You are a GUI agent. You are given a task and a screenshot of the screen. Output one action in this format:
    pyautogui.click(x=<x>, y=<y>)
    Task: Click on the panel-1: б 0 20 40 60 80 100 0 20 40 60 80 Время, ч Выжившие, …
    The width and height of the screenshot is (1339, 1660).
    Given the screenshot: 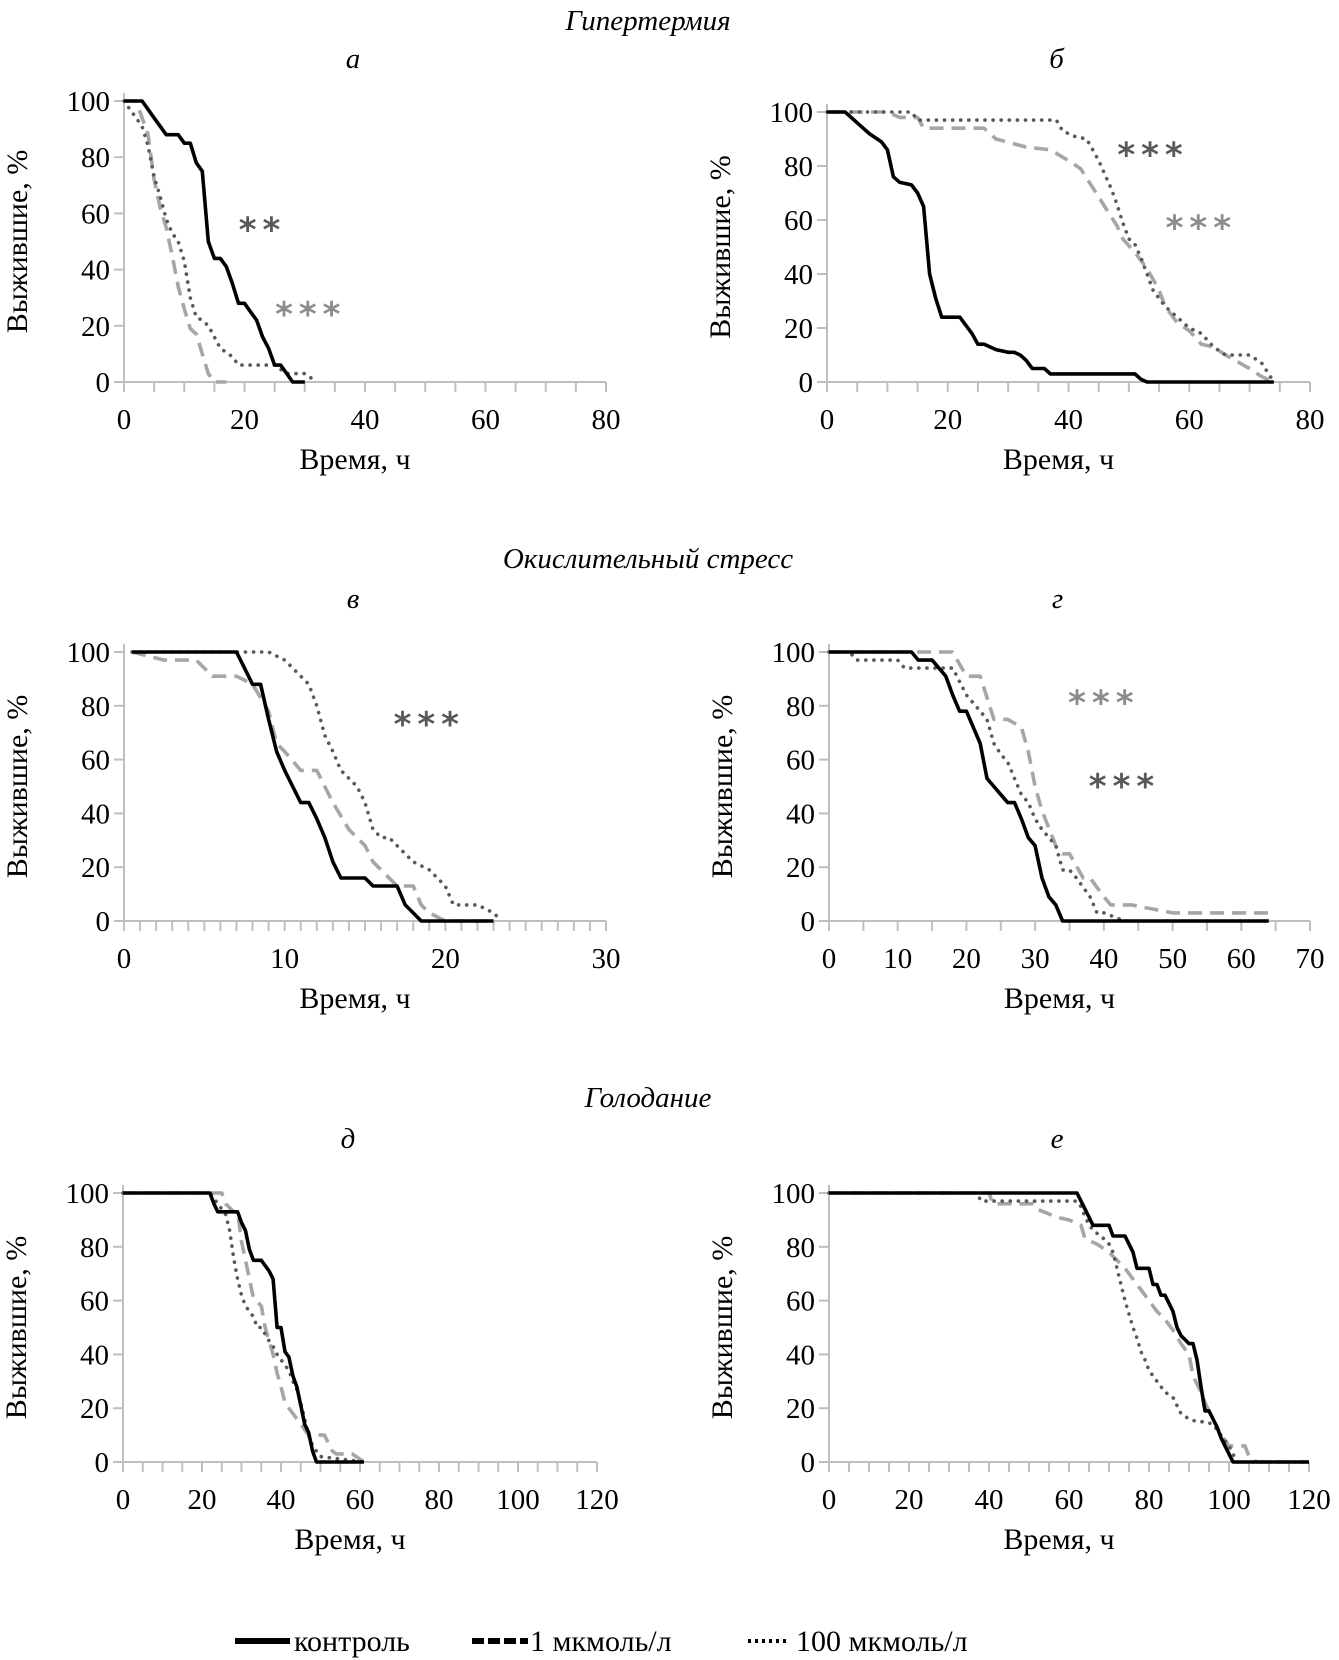 What is the action you would take?
    pyautogui.click(x=1014, y=259)
    